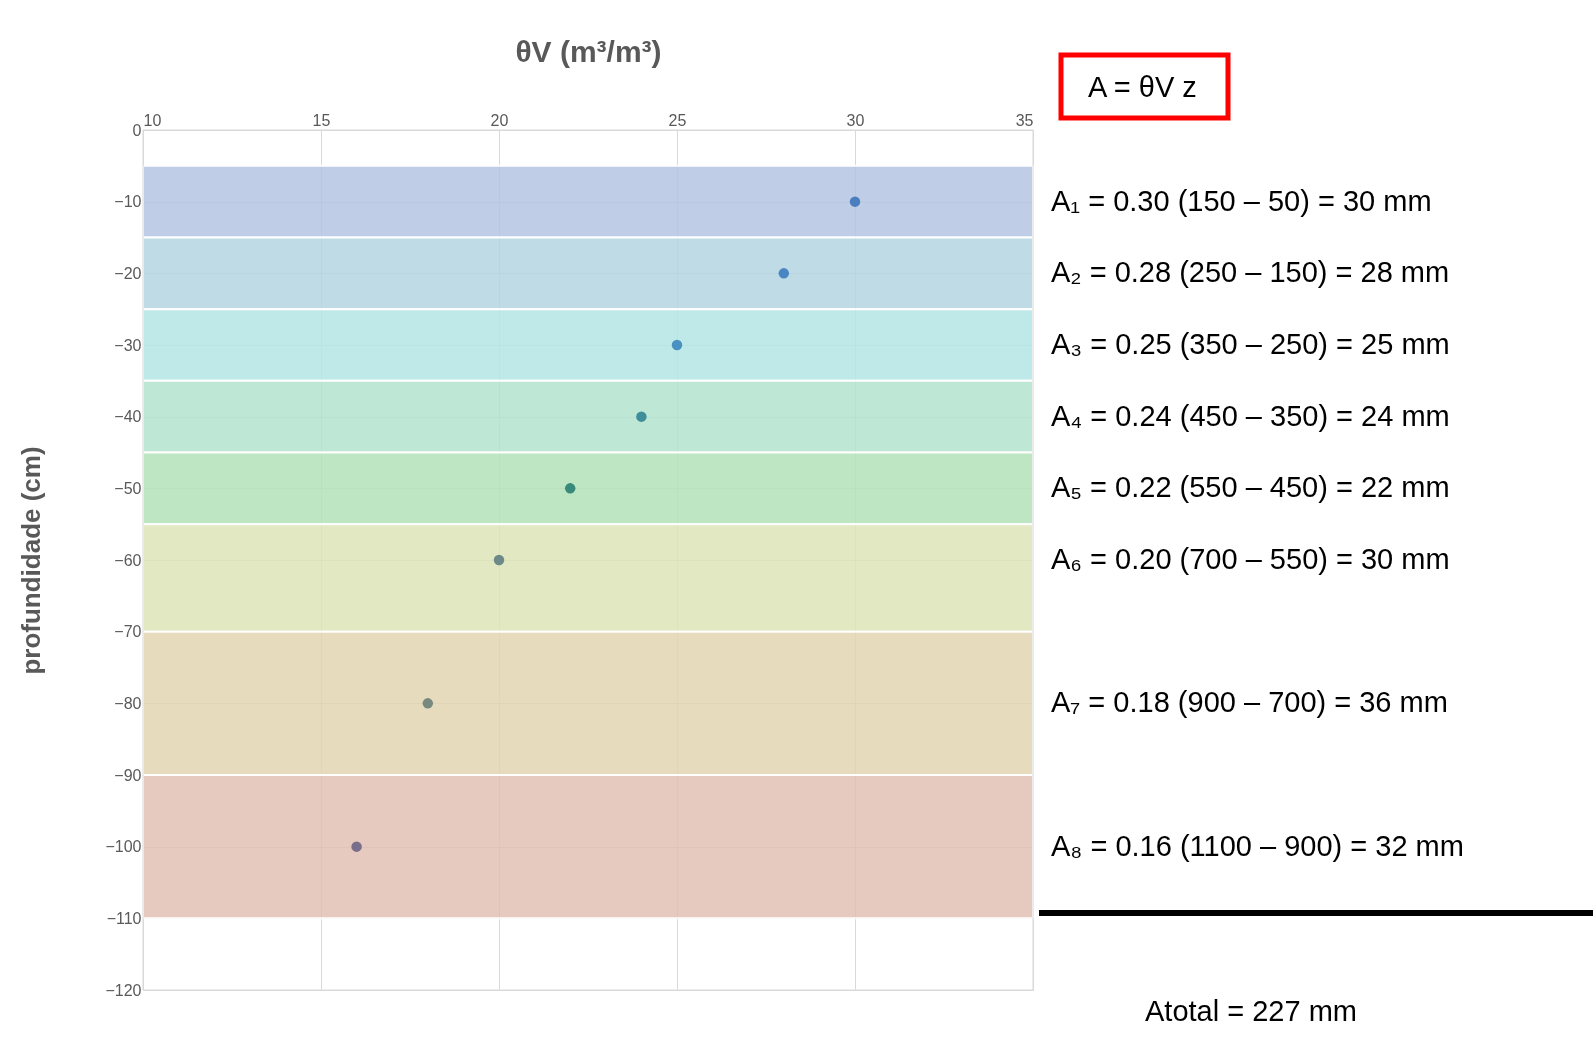 This screenshot has width=1593, height=1052. I want to click on x-tick-label: 25, so click(677, 120).